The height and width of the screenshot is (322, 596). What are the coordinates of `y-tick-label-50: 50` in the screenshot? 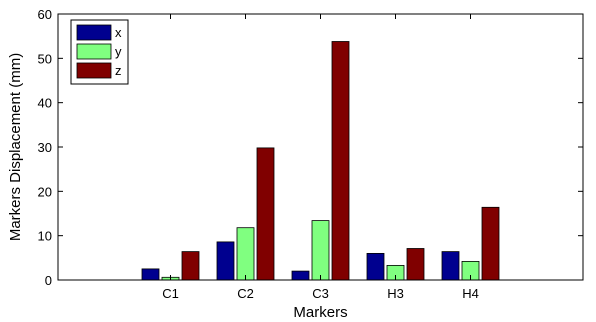 It's located at (45, 58).